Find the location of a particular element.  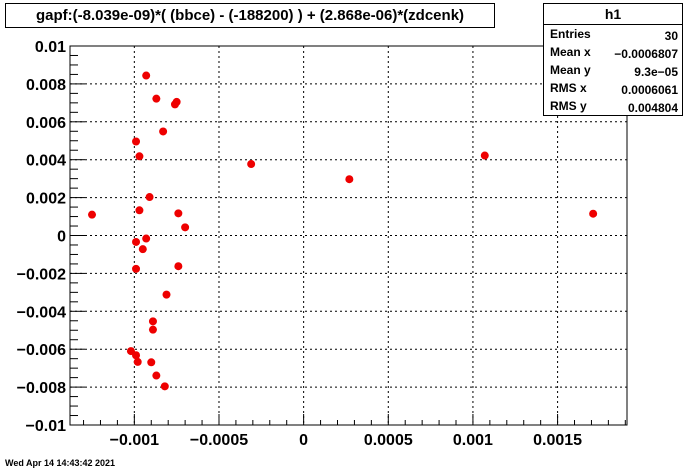

stat-row-entries: Entries 30 is located at coordinates (613, 34).